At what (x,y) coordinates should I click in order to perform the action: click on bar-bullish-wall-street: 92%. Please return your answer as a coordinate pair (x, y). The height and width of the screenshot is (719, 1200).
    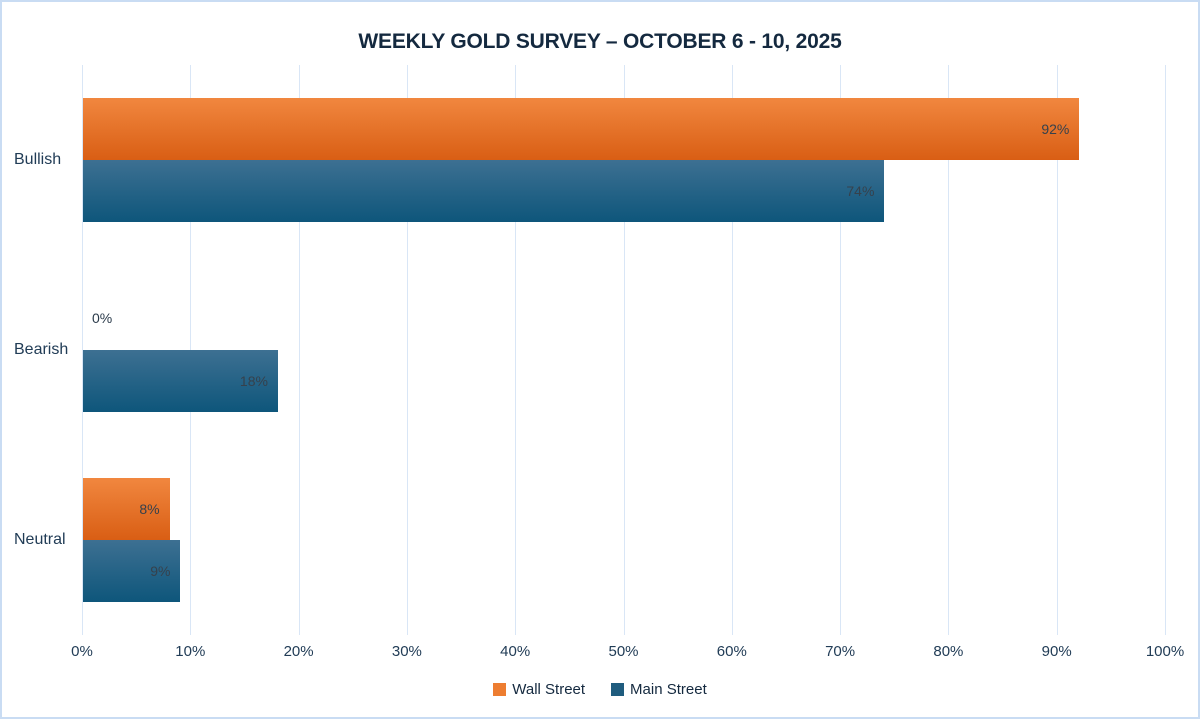
    Looking at the image, I should click on (581, 129).